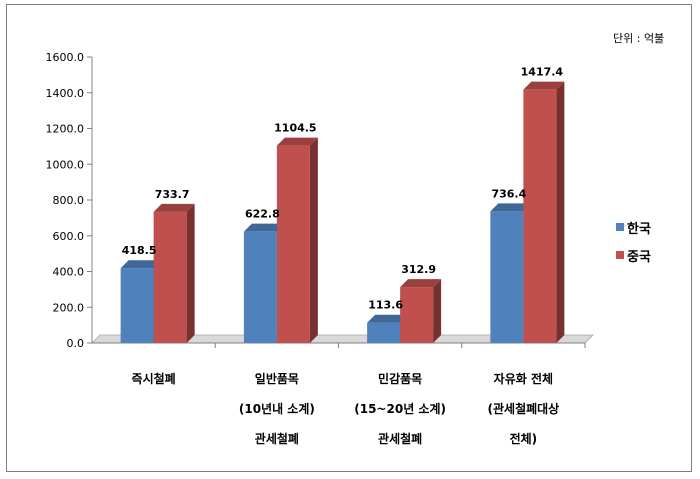 Image resolution: width=700 pixels, height=479 pixels. What do you see at coordinates (69, 272) in the screenshot?
I see `y-tick-label: 400.0` at bounding box center [69, 272].